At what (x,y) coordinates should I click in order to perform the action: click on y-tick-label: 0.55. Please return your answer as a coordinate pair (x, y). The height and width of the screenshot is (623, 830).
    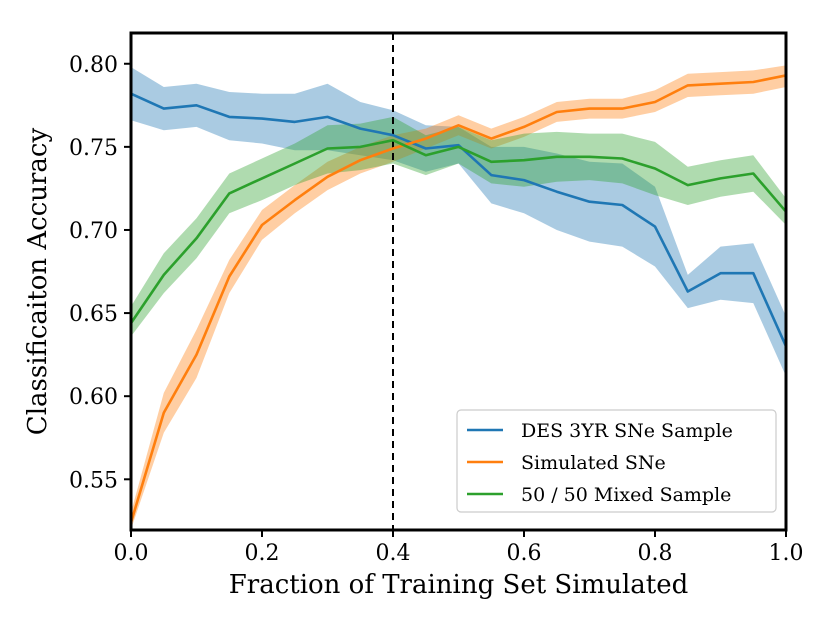
    Looking at the image, I should click on (93, 480).